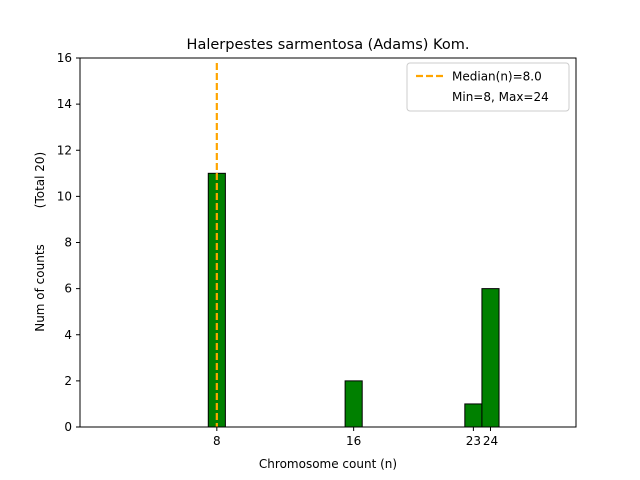 The image size is (640, 480). What do you see at coordinates (473, 441) in the screenshot?
I see `x-tick-label: 23` at bounding box center [473, 441].